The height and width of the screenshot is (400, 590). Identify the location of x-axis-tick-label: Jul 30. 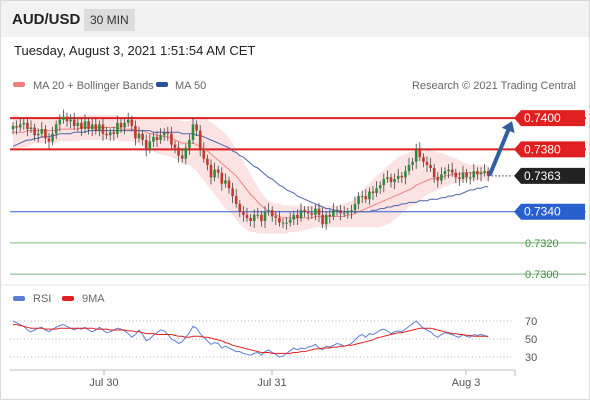
(103, 383).